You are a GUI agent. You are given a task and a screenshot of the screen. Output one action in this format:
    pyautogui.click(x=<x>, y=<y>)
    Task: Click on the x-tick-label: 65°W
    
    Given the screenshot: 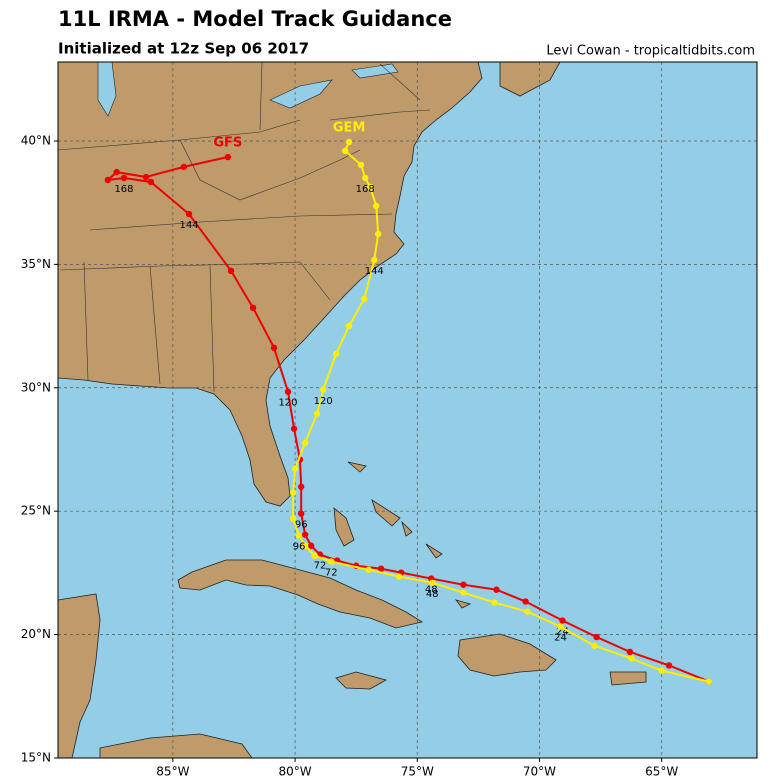 What is the action you would take?
    pyautogui.click(x=661, y=772)
    